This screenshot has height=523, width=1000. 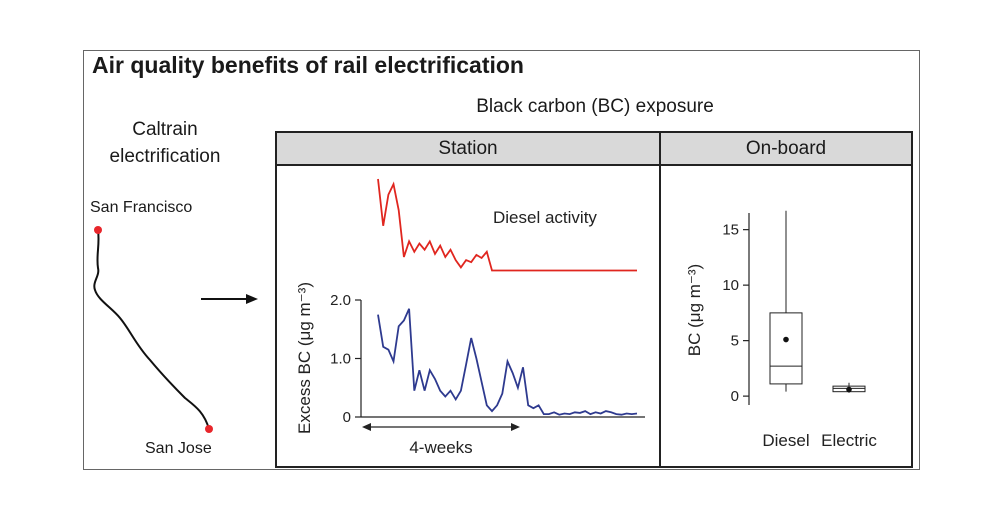 What do you see at coordinates (340, 300) in the screenshot?
I see `station-y-tick-label: 2.0` at bounding box center [340, 300].